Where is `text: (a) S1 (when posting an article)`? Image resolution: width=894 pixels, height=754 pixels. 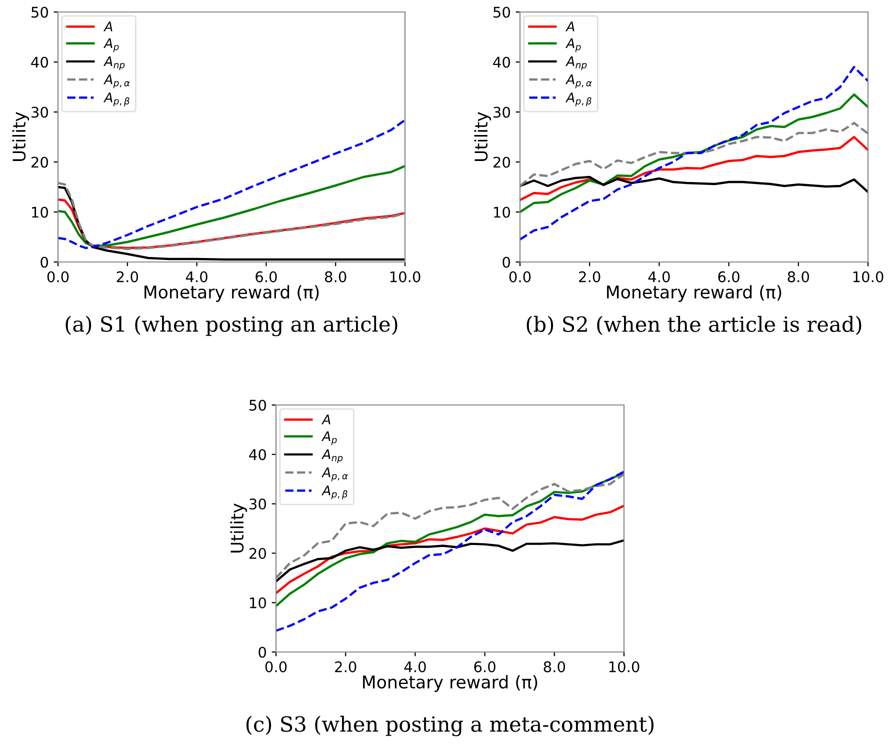 text: (a) S1 (when posting an article) is located at coordinates (232, 326).